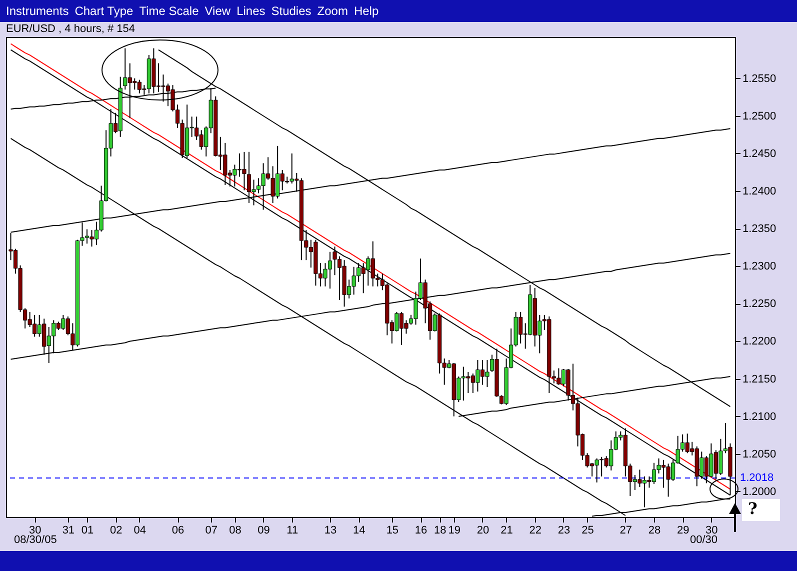 This screenshot has height=571, width=797. Describe the element at coordinates (759, 78) in the screenshot. I see `y-tick-label: 1.2550` at that location.